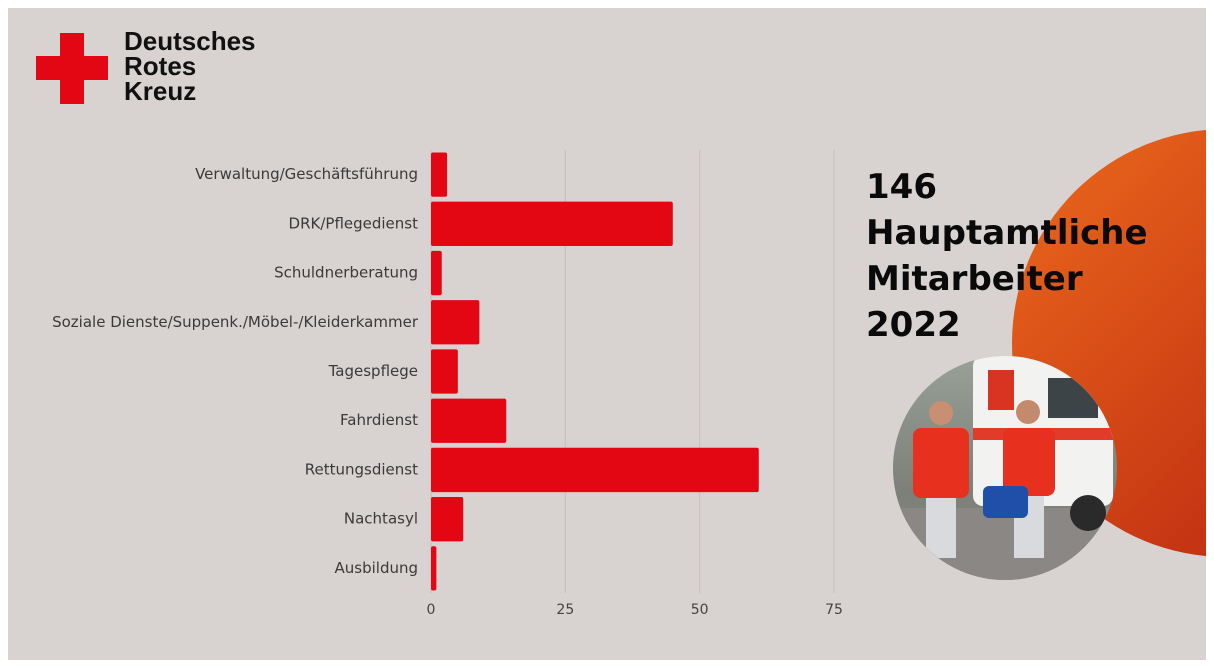 This screenshot has height=668, width=1214. I want to click on x-tick-label: 0, so click(431, 610).